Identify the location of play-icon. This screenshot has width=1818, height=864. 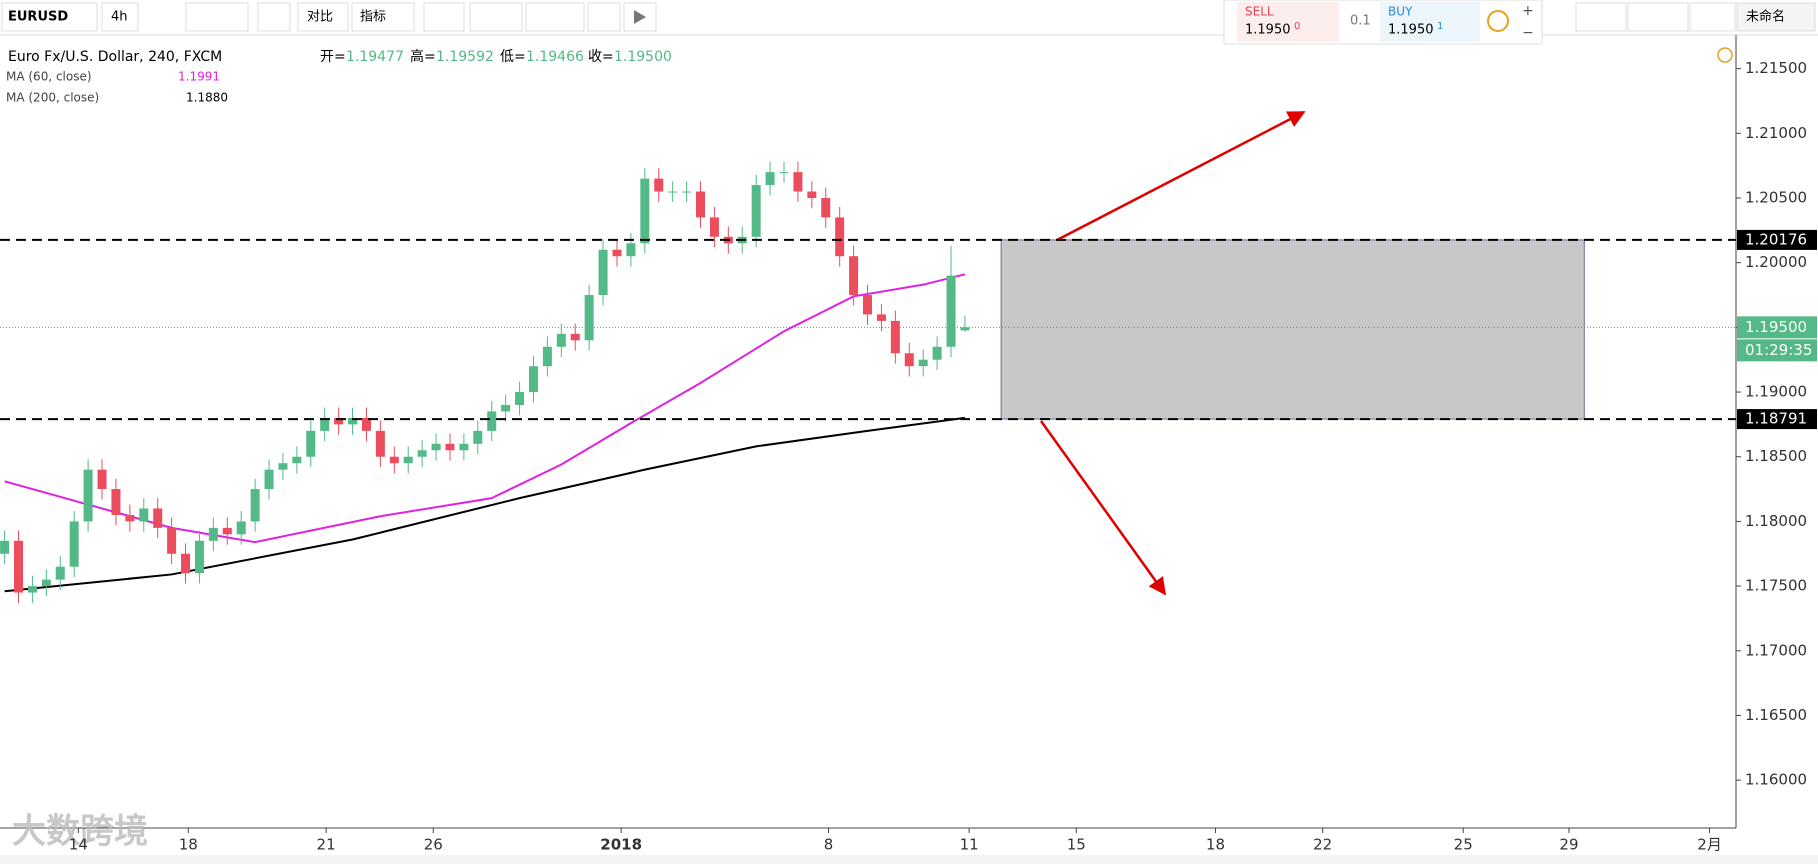
(640, 17).